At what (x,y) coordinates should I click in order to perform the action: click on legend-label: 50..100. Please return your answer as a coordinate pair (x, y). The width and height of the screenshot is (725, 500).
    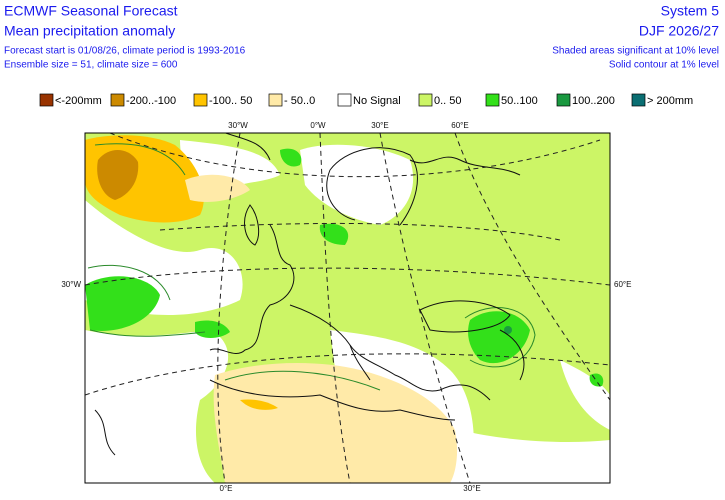
    Looking at the image, I should click on (519, 101).